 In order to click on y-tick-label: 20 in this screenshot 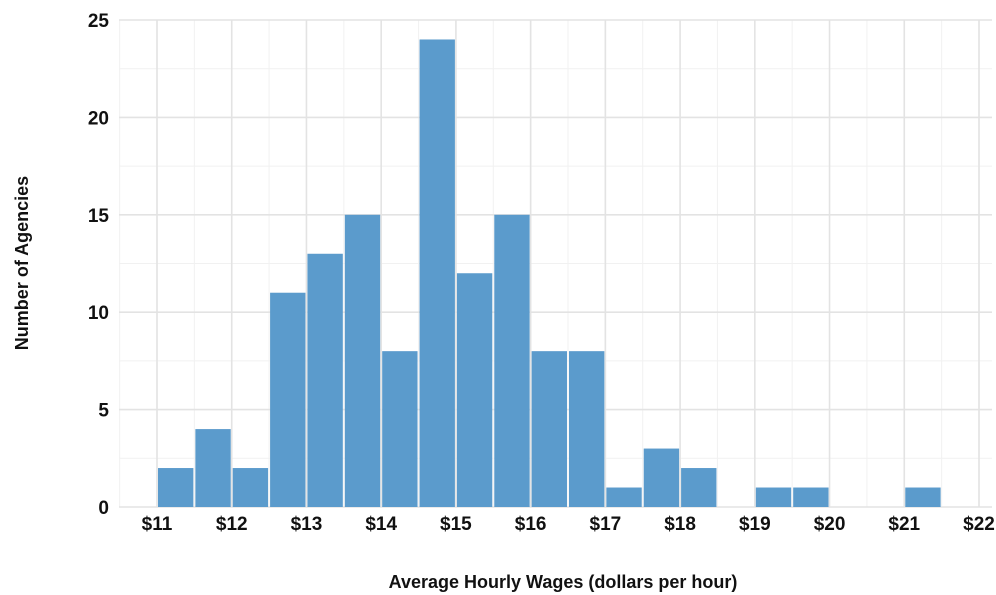, I will do `click(98, 118)`.